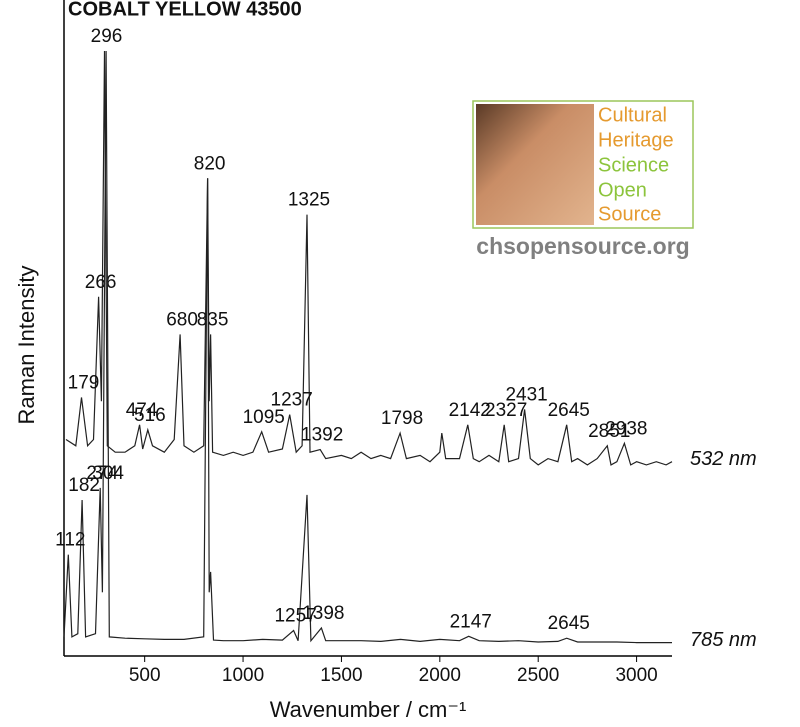  What do you see at coordinates (368, 709) in the screenshot?
I see `x-axis-label: Wavenumber / cm⁻¹` at bounding box center [368, 709].